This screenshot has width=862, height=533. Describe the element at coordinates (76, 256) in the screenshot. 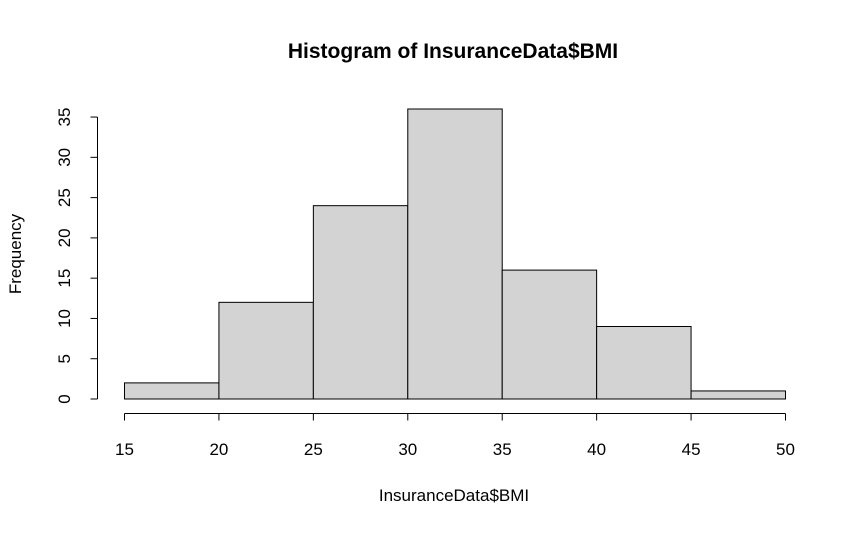

I see `y-axis: 0 5 10 15 20 25 30 35` at that location.